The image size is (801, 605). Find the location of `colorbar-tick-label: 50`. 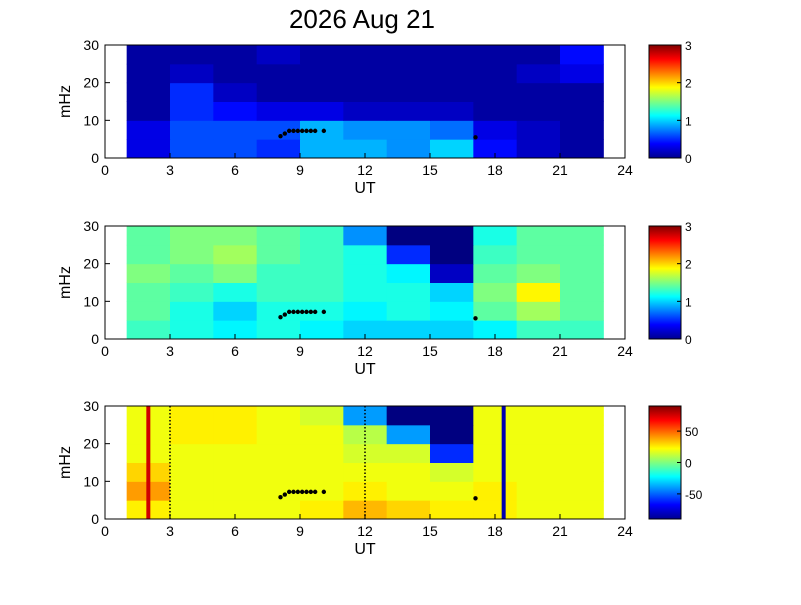

colorbar-tick-label: 50 is located at coordinates (692, 432).